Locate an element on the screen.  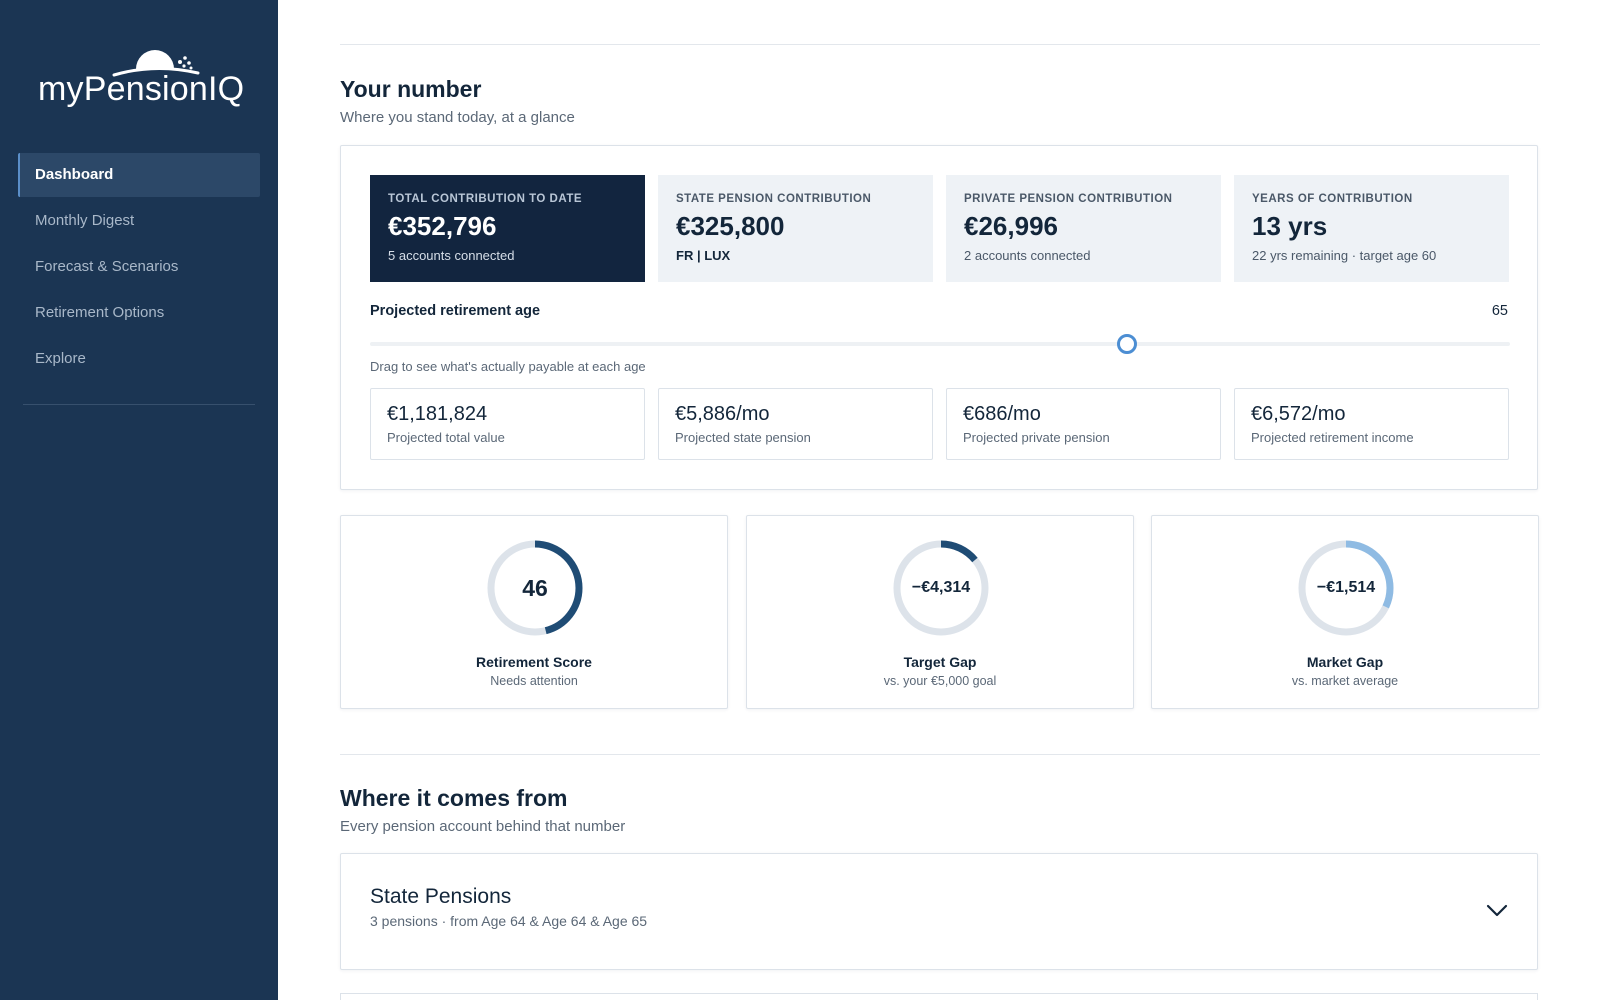
stat-note: 2 accounts connected is located at coordinates (1027, 255).